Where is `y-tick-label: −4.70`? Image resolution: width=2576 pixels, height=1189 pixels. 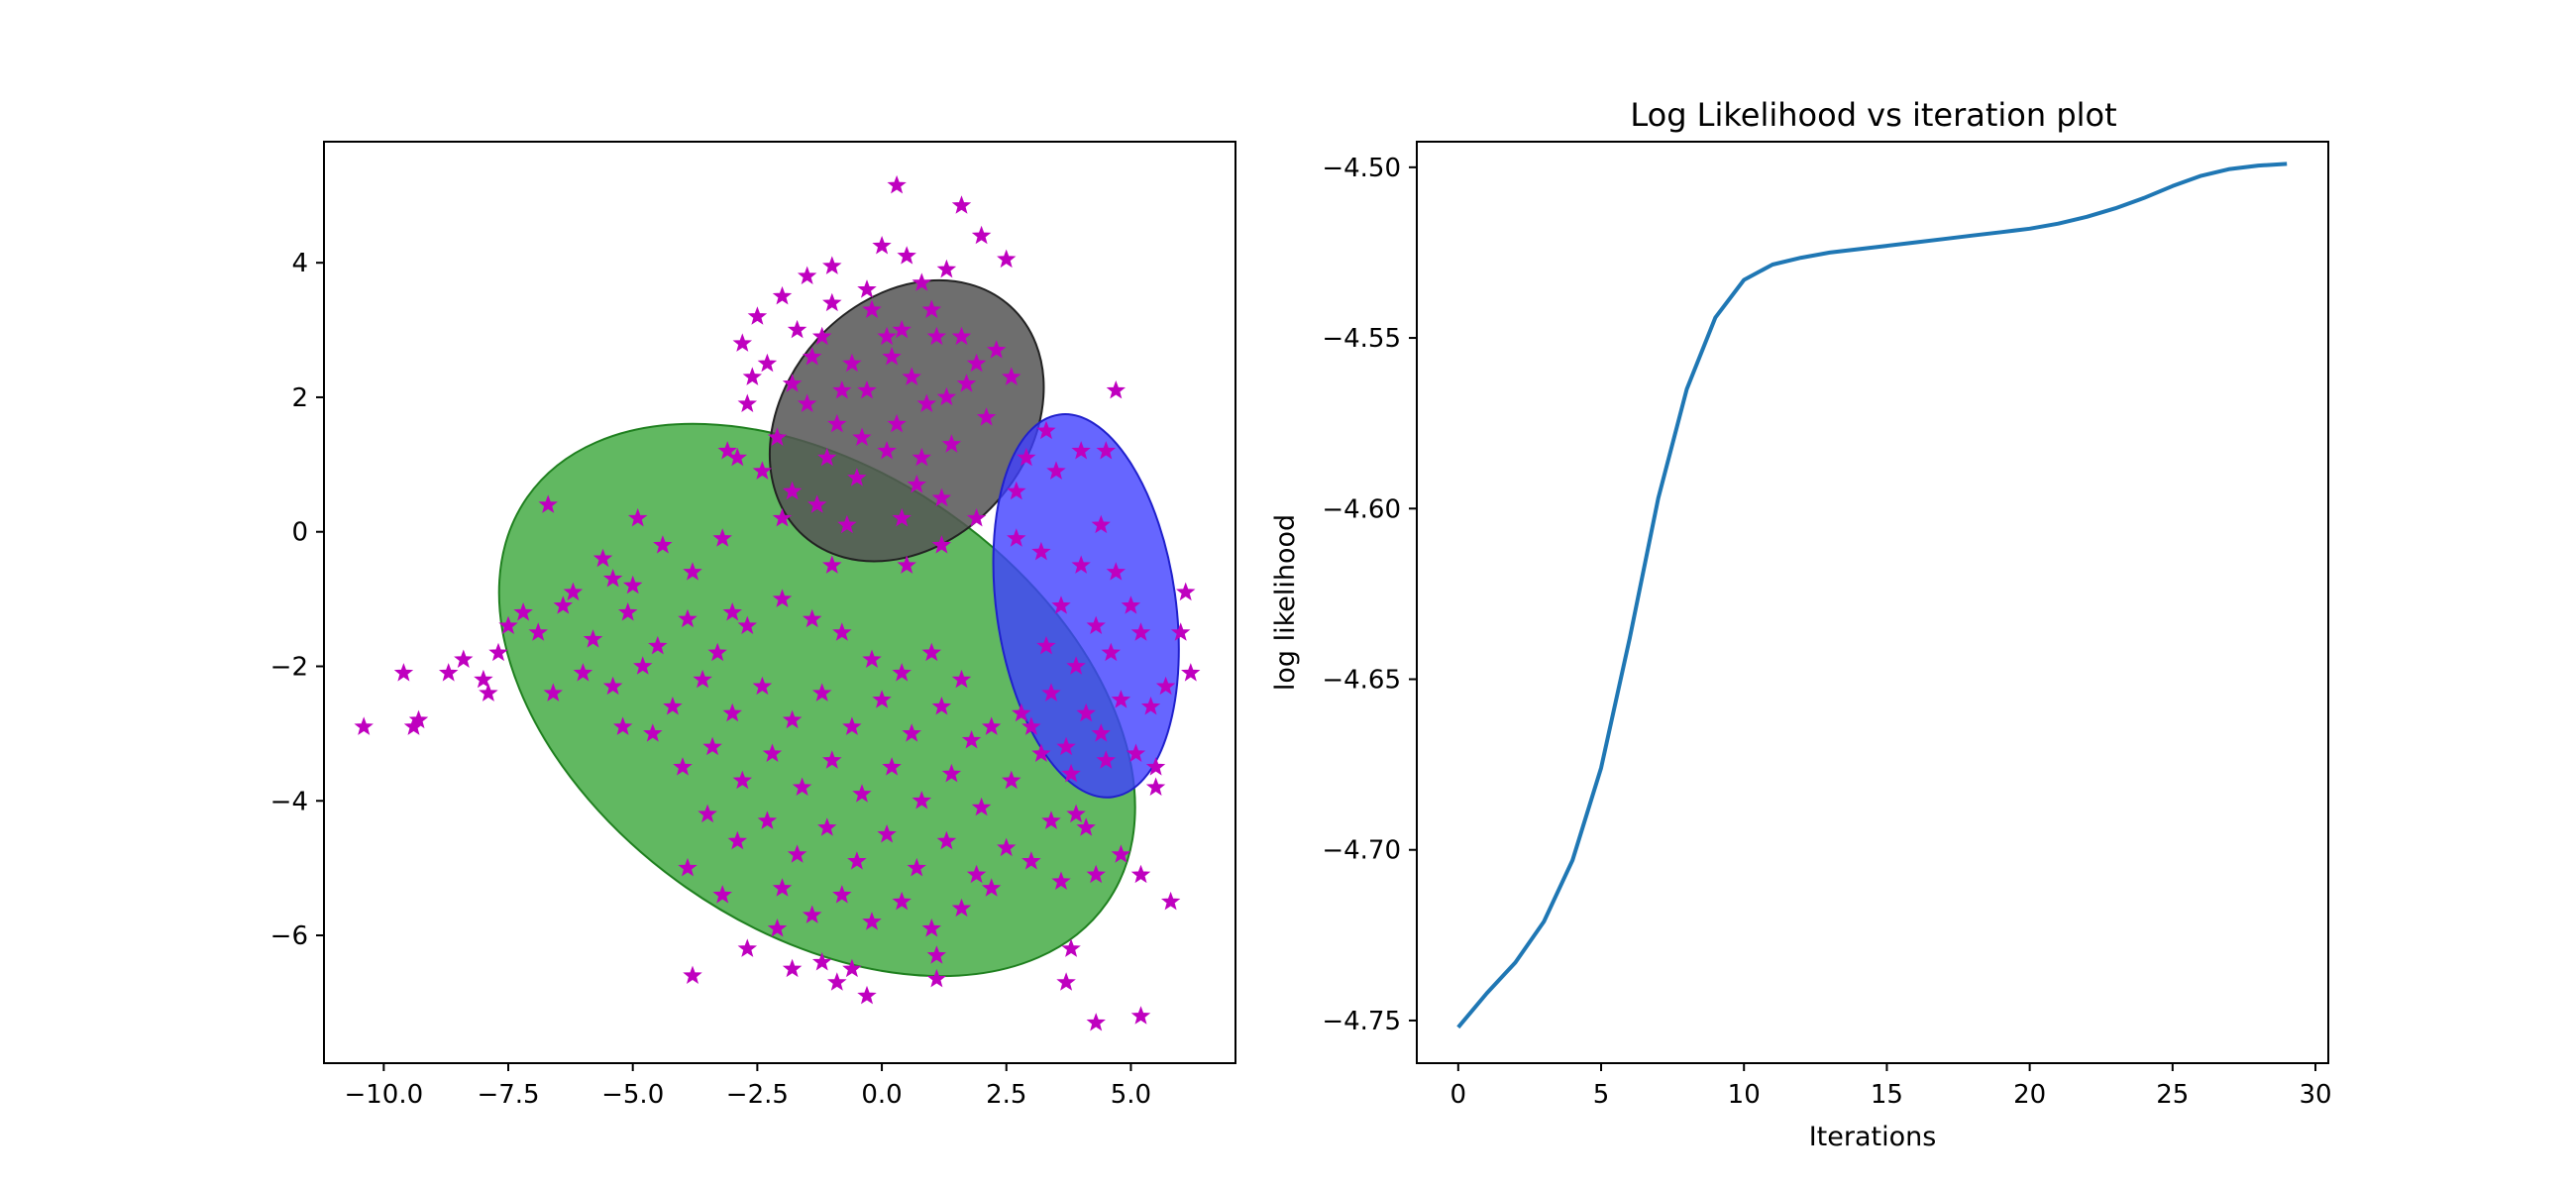
y-tick-label: −4.70 is located at coordinates (1361, 851).